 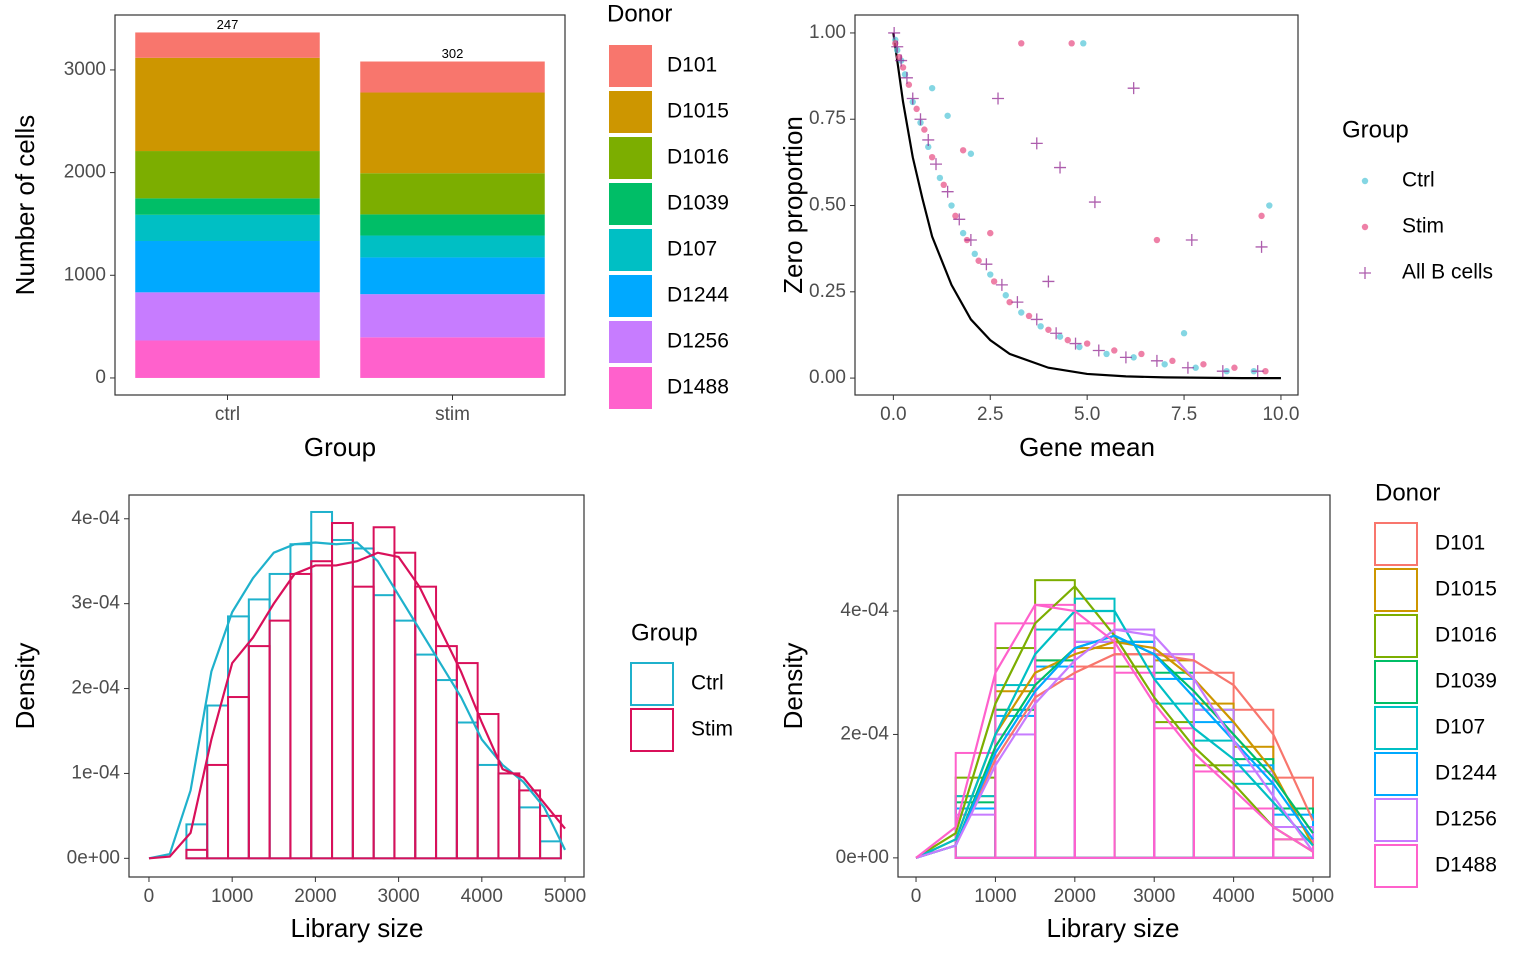 I want to click on y-tick-label: 3e-04, so click(x=95, y=603).